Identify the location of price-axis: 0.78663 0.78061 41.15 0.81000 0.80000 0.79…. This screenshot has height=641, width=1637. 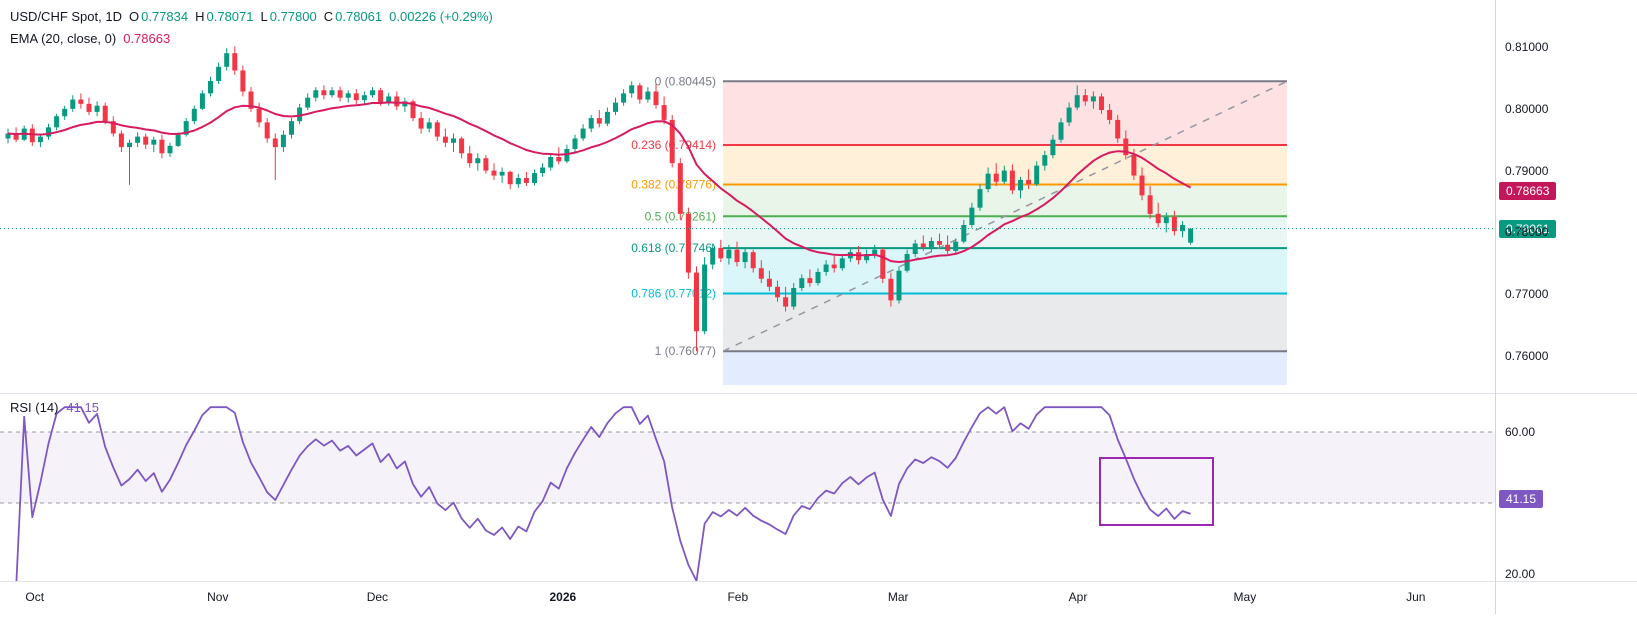
(1566, 320).